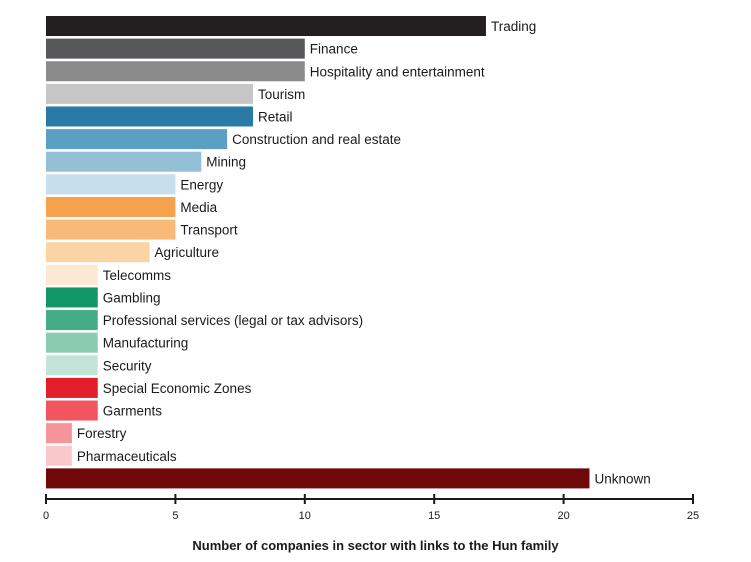  I want to click on bar-pharmaceuticals, so click(59, 455).